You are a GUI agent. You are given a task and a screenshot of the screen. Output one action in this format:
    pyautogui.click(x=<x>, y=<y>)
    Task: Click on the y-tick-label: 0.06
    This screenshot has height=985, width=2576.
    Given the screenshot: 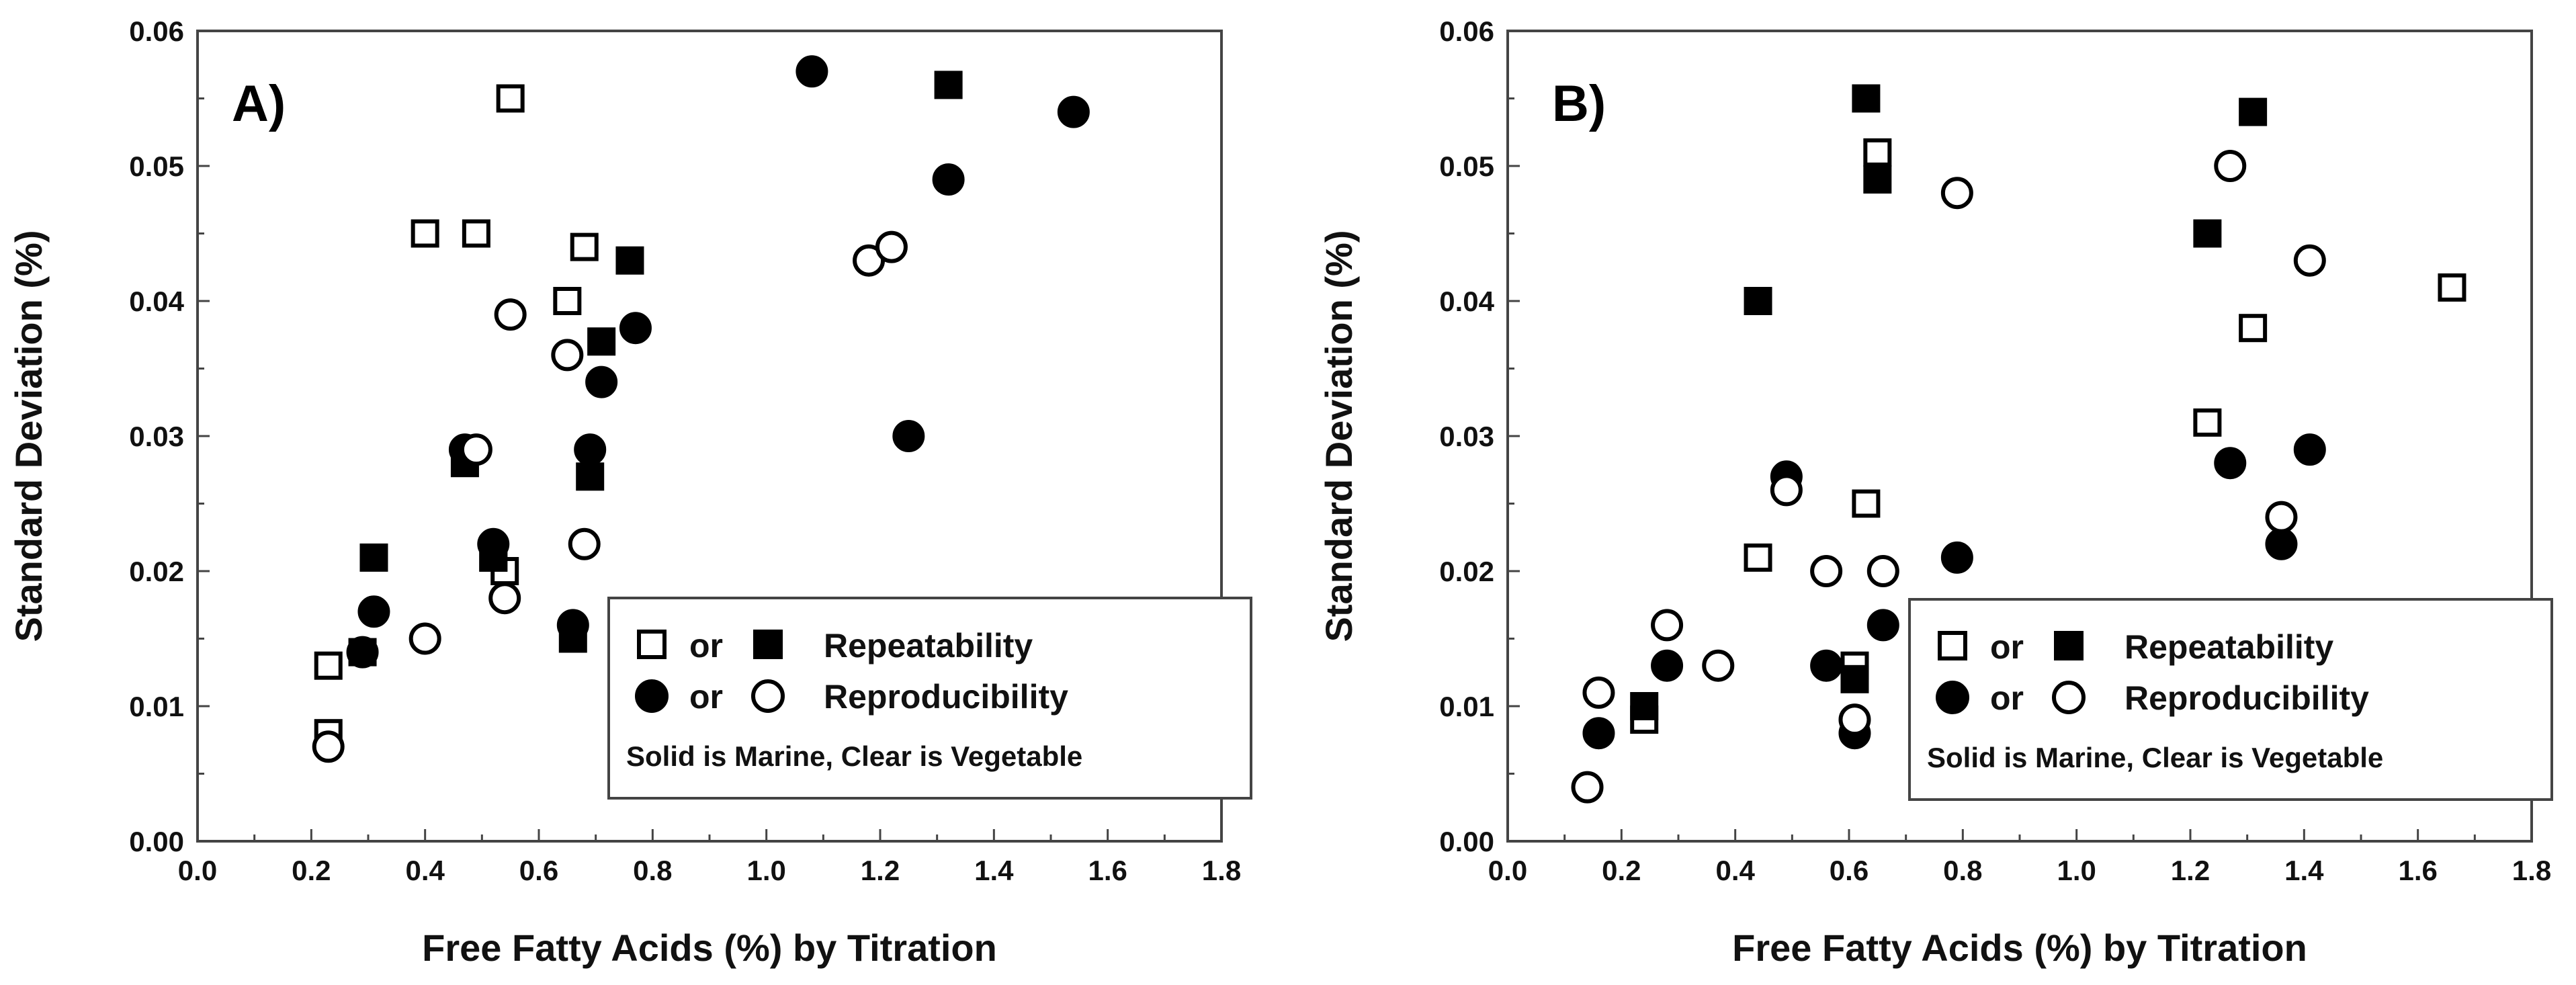 What is the action you would take?
    pyautogui.click(x=156, y=31)
    